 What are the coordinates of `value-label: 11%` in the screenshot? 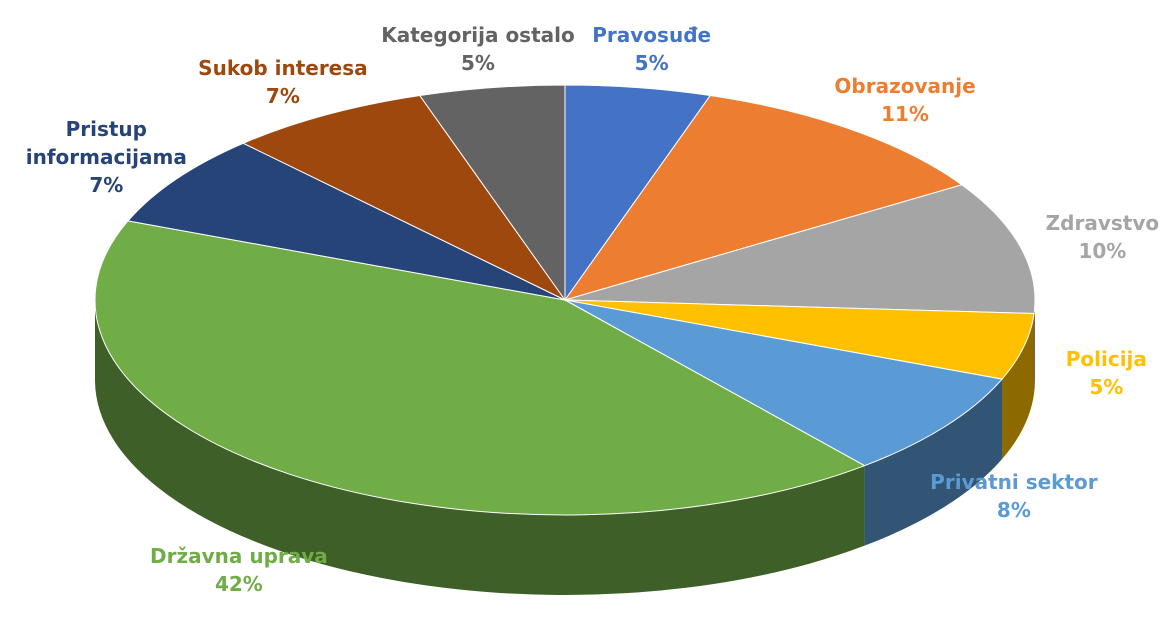 It's located at (905, 113).